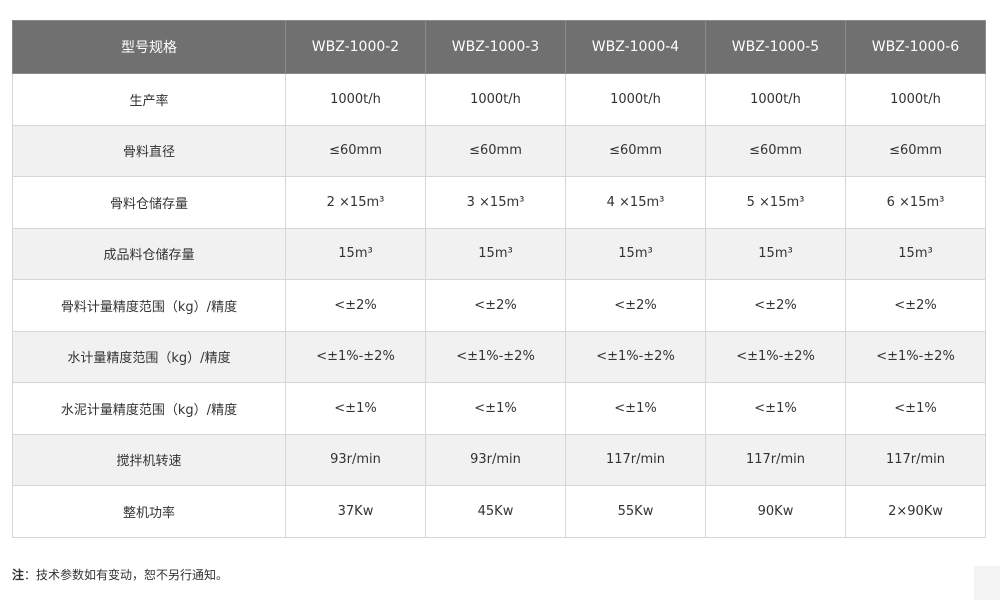 The height and width of the screenshot is (600, 1000). I want to click on footnote-text: ：技术参数如有变动，恕不另行通知。, so click(126, 575).